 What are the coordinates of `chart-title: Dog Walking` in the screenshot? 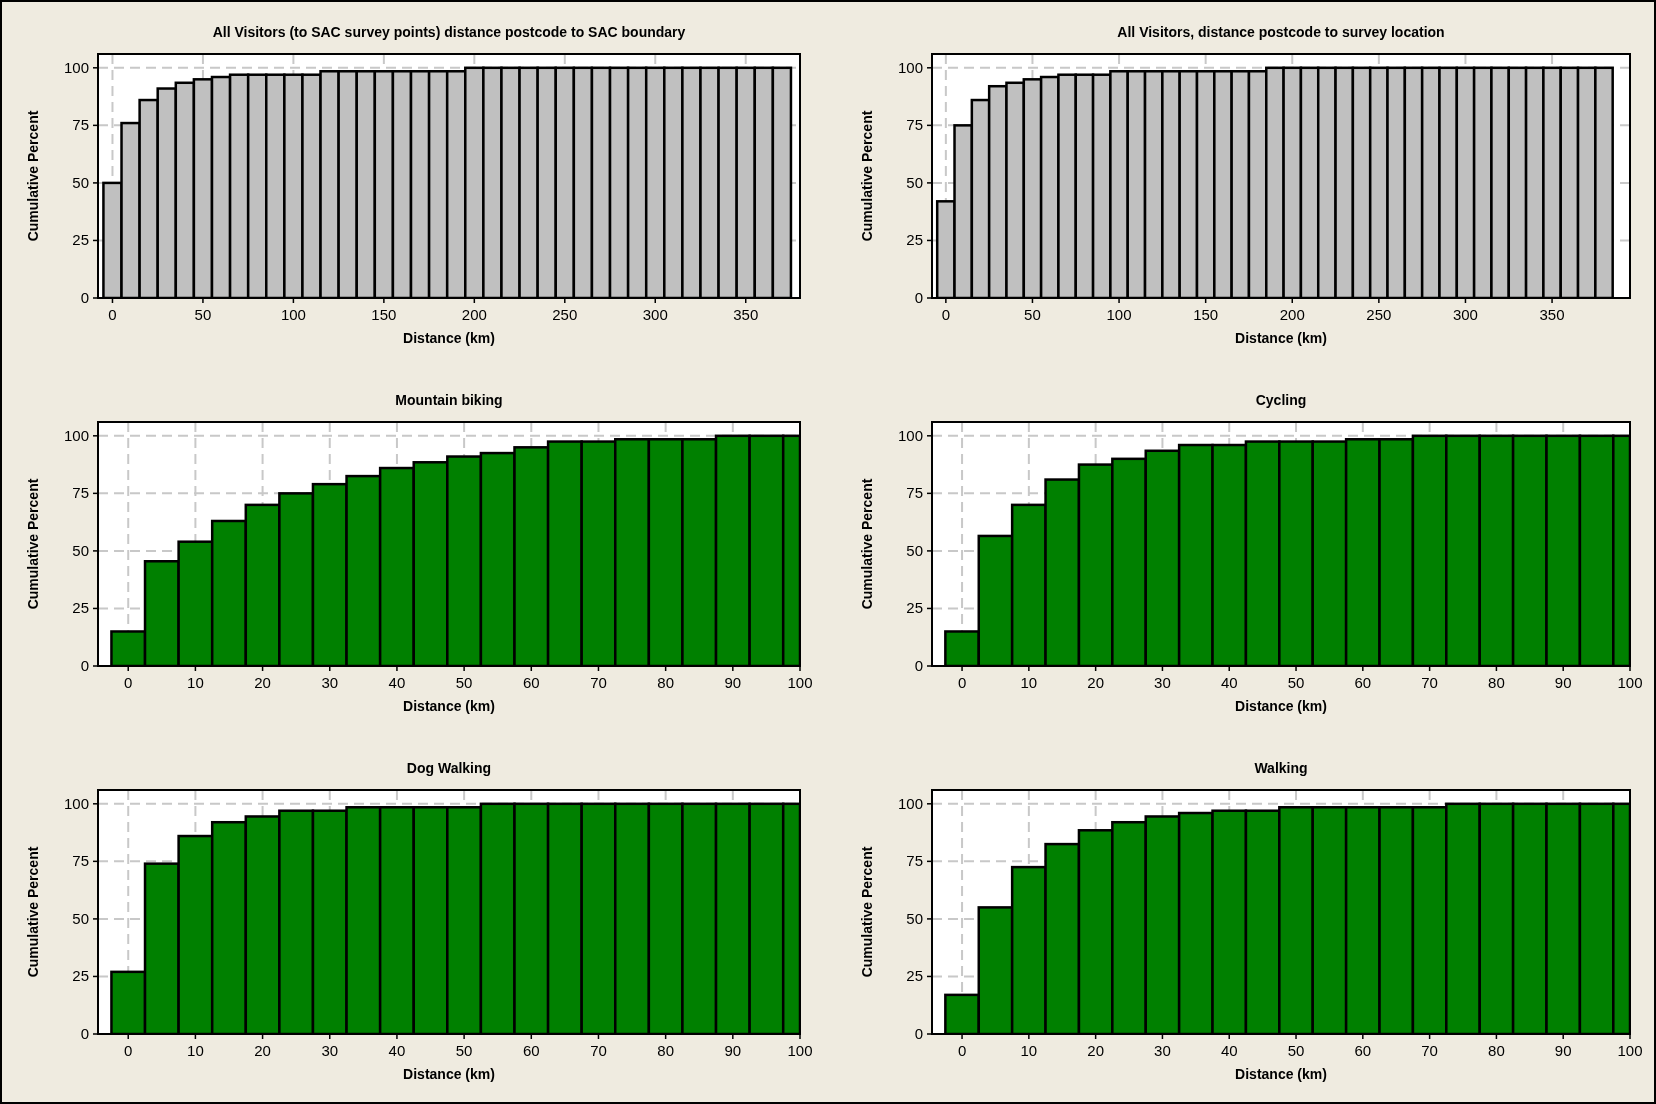 It's located at (449, 768).